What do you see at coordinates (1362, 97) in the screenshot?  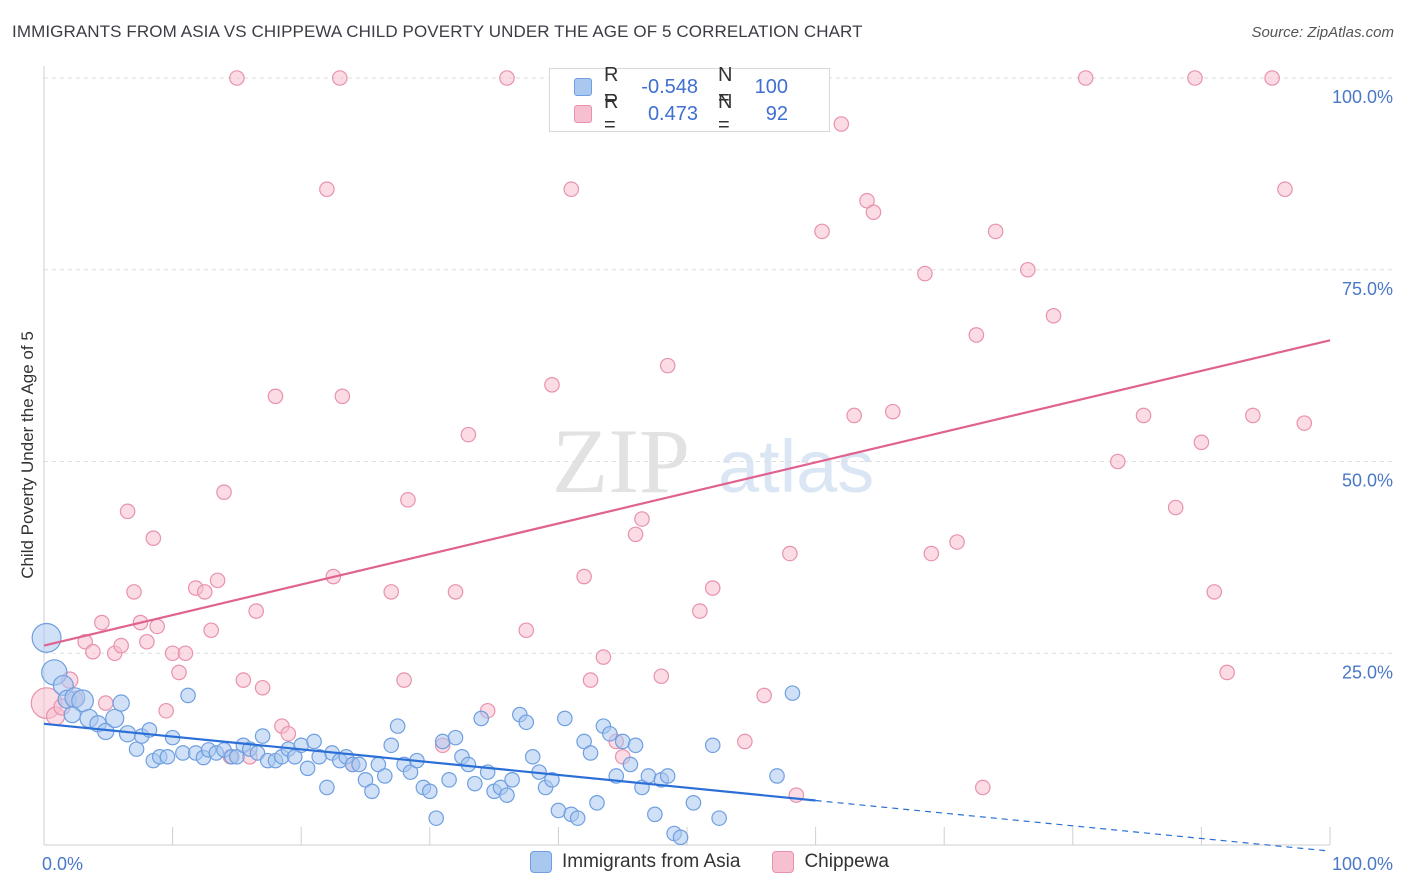 I see `y-tick-label: 100.0%` at bounding box center [1362, 97].